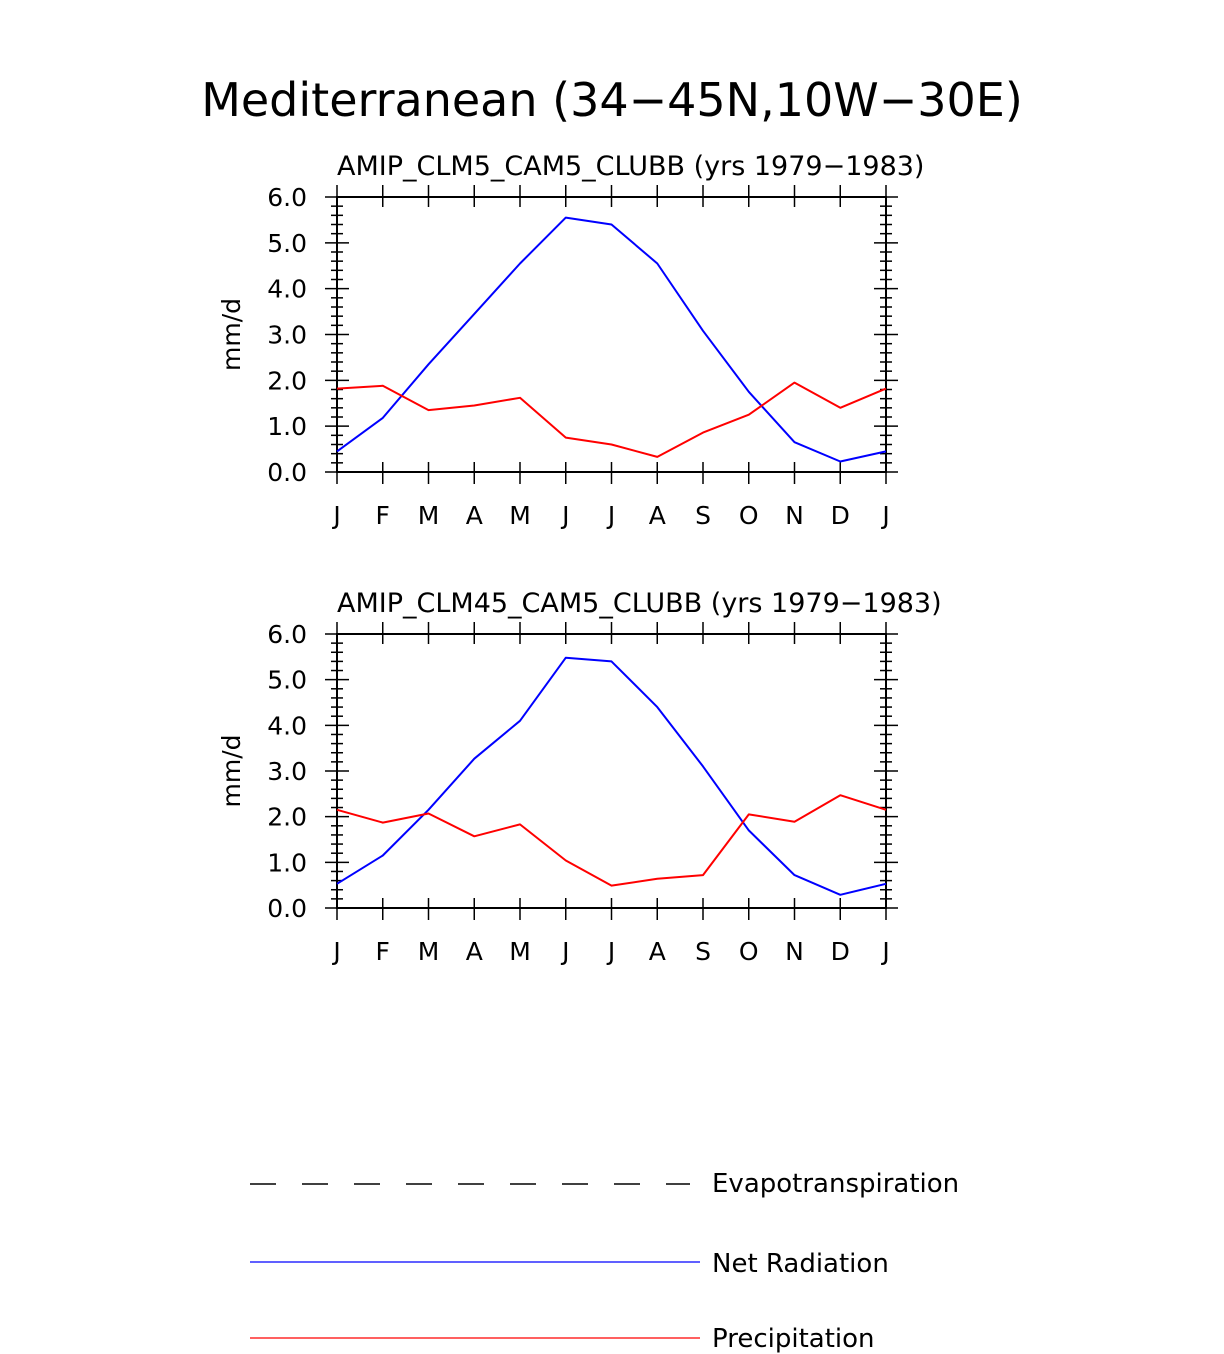  Describe the element at coordinates (639, 603) in the screenshot. I see `panel-title: AMIP_CLM45_CAM5_CLUBB (yrs 1979−1983)` at that location.